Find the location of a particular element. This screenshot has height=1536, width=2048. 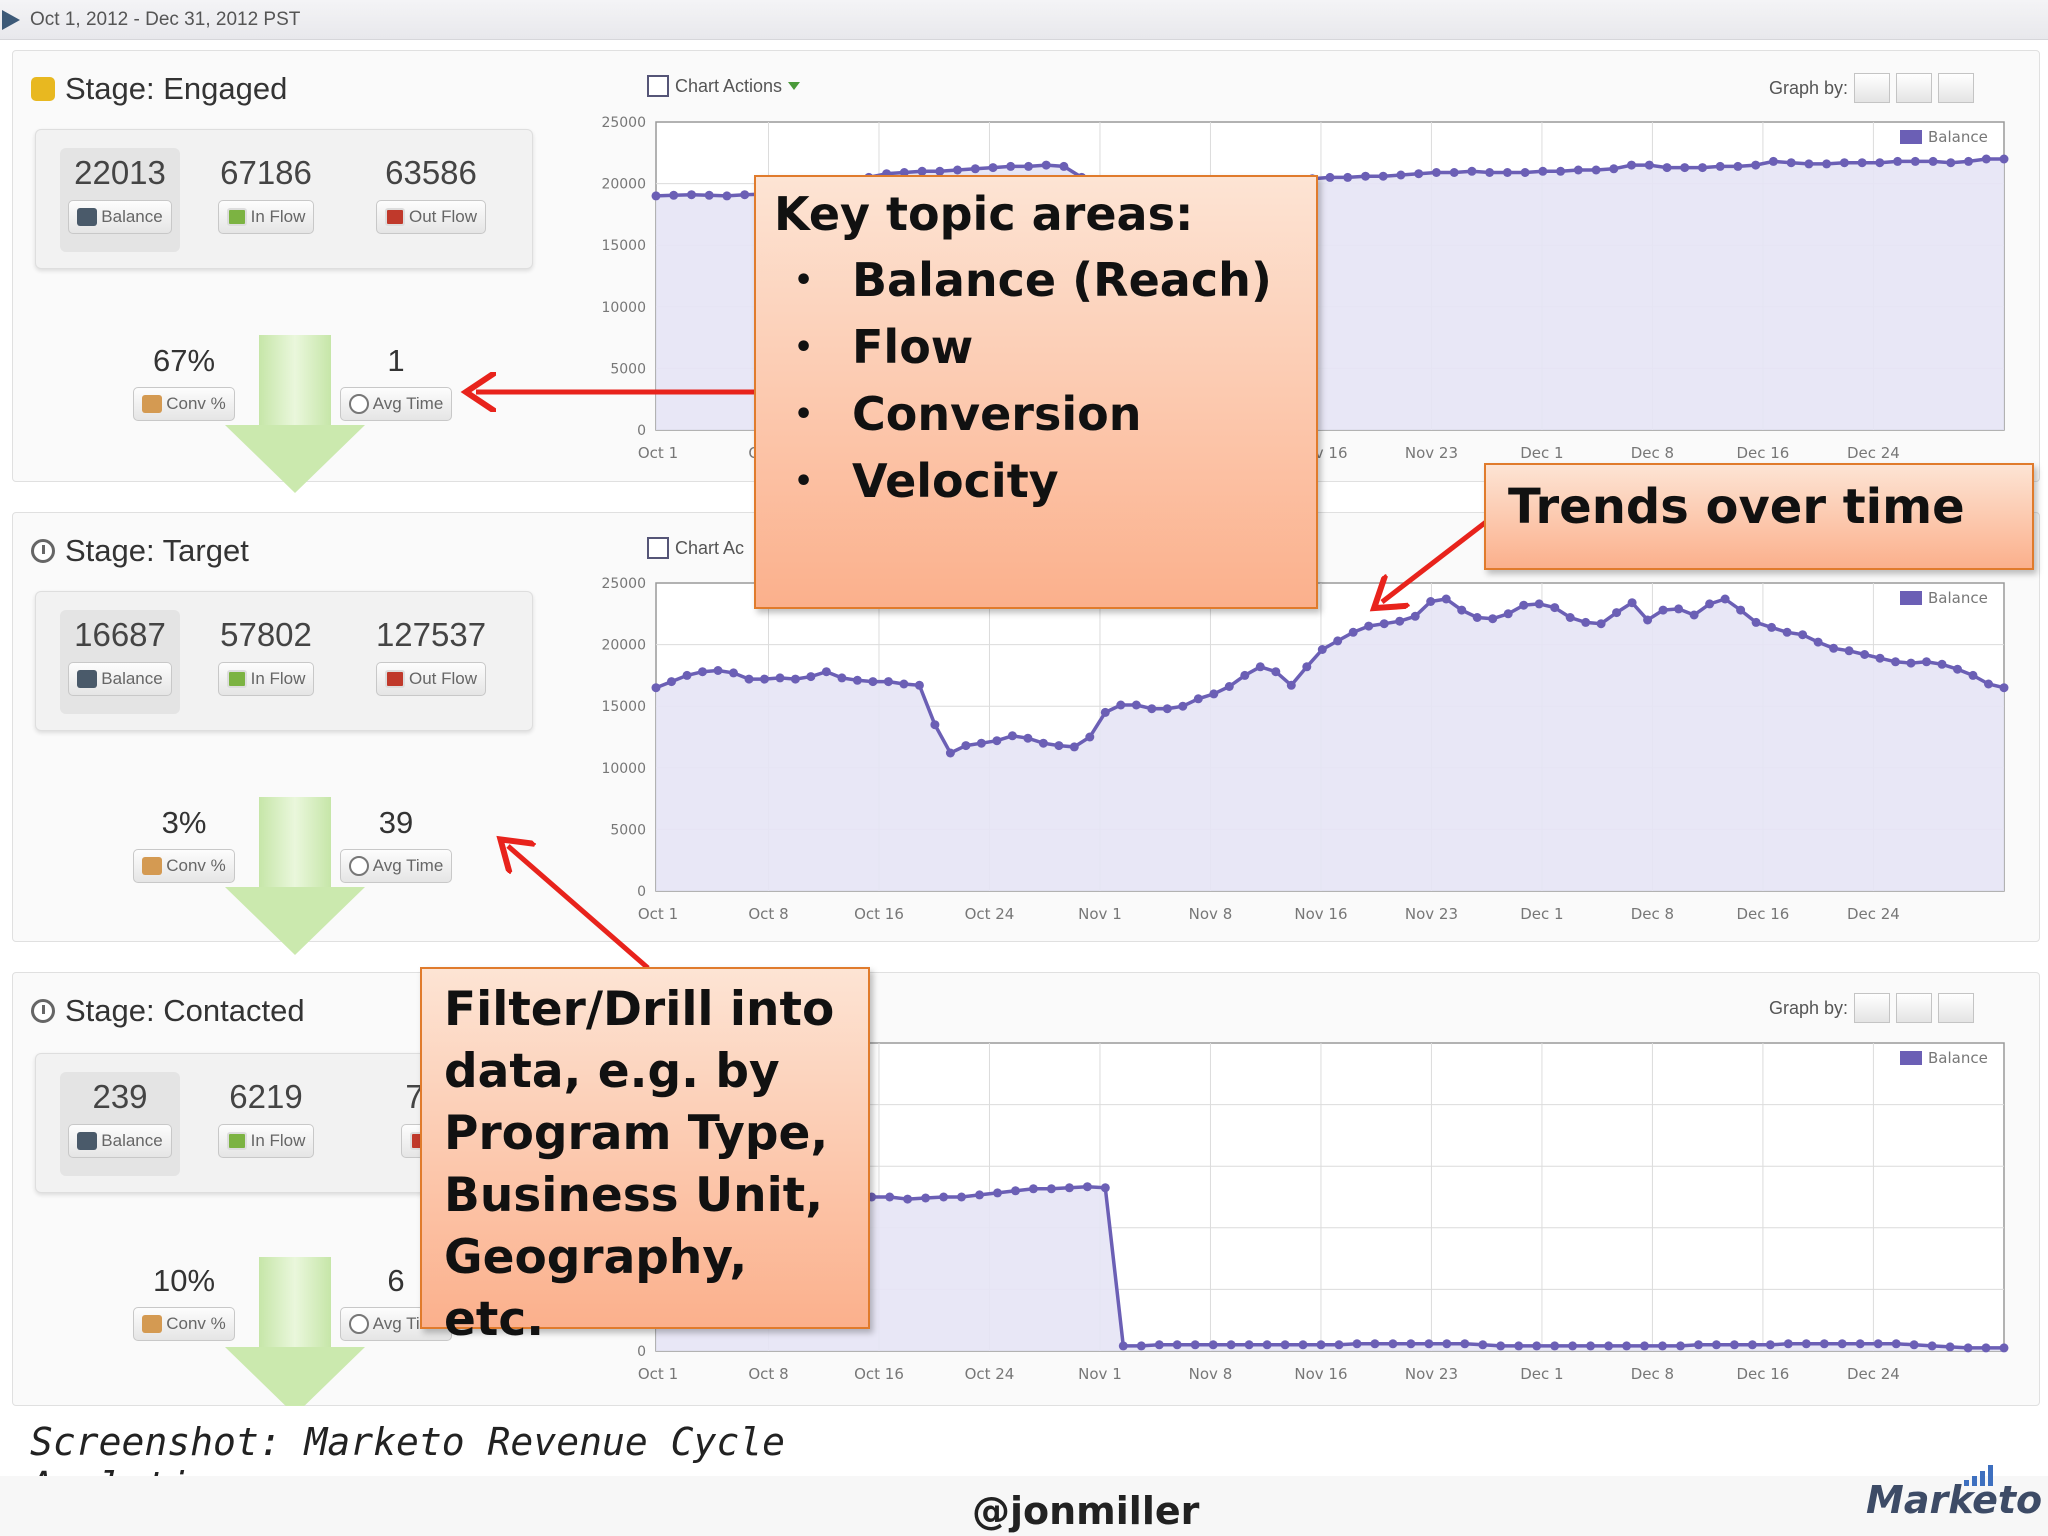

x-tick-label: Dec 1 is located at coordinates (1541, 453).